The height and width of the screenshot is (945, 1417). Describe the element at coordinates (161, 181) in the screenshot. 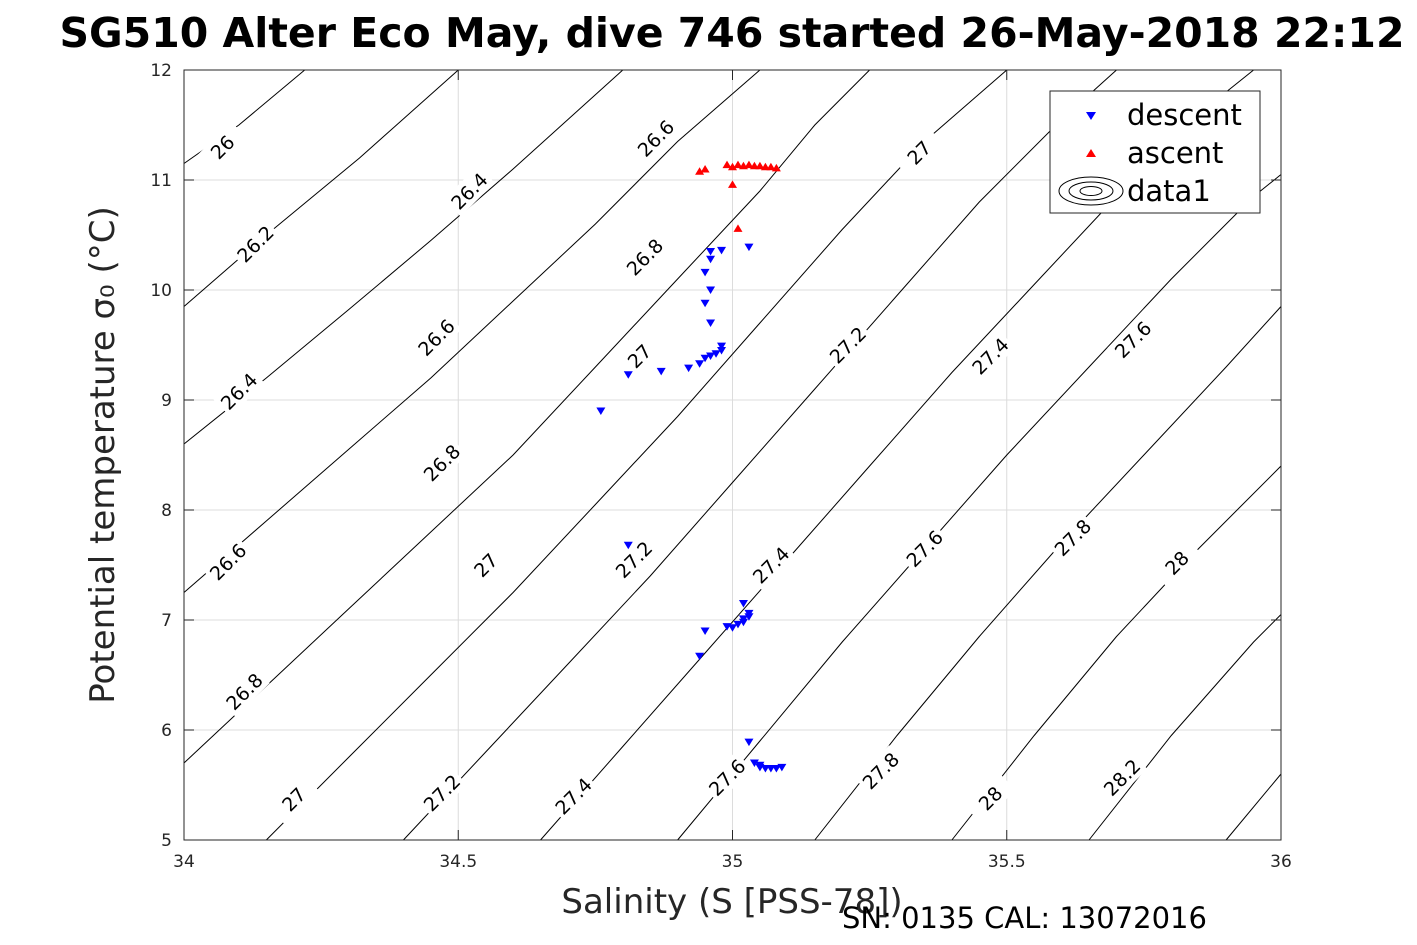

I see `y-tick-label: 11` at that location.